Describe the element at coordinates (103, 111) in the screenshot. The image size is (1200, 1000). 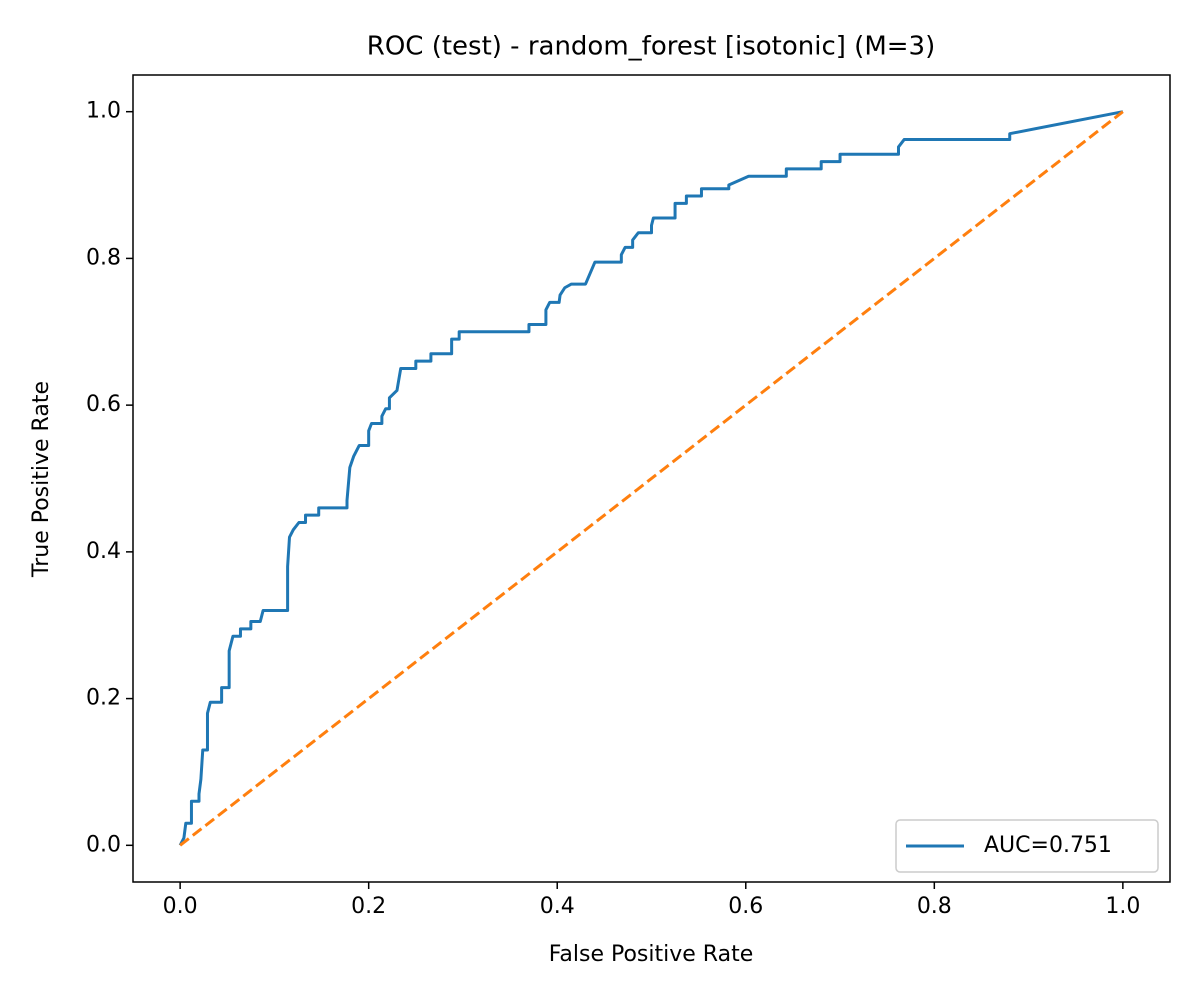
I see `y-tick-label: 1.0` at that location.